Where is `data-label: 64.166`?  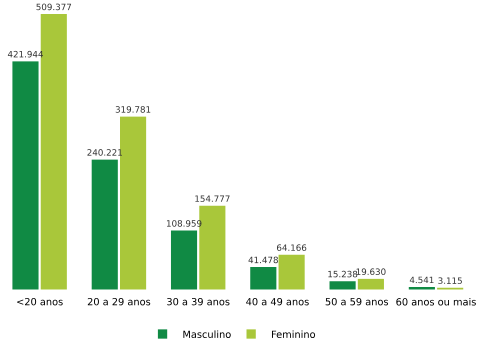 data-label: 64.166 is located at coordinates (291, 247).